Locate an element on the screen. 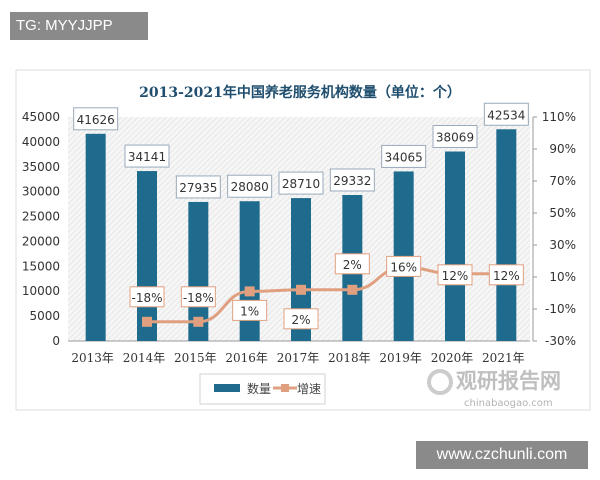 Image resolution: width=600 pixels, height=480 pixels. y-left-tick-label: 25000 is located at coordinates (41, 217).